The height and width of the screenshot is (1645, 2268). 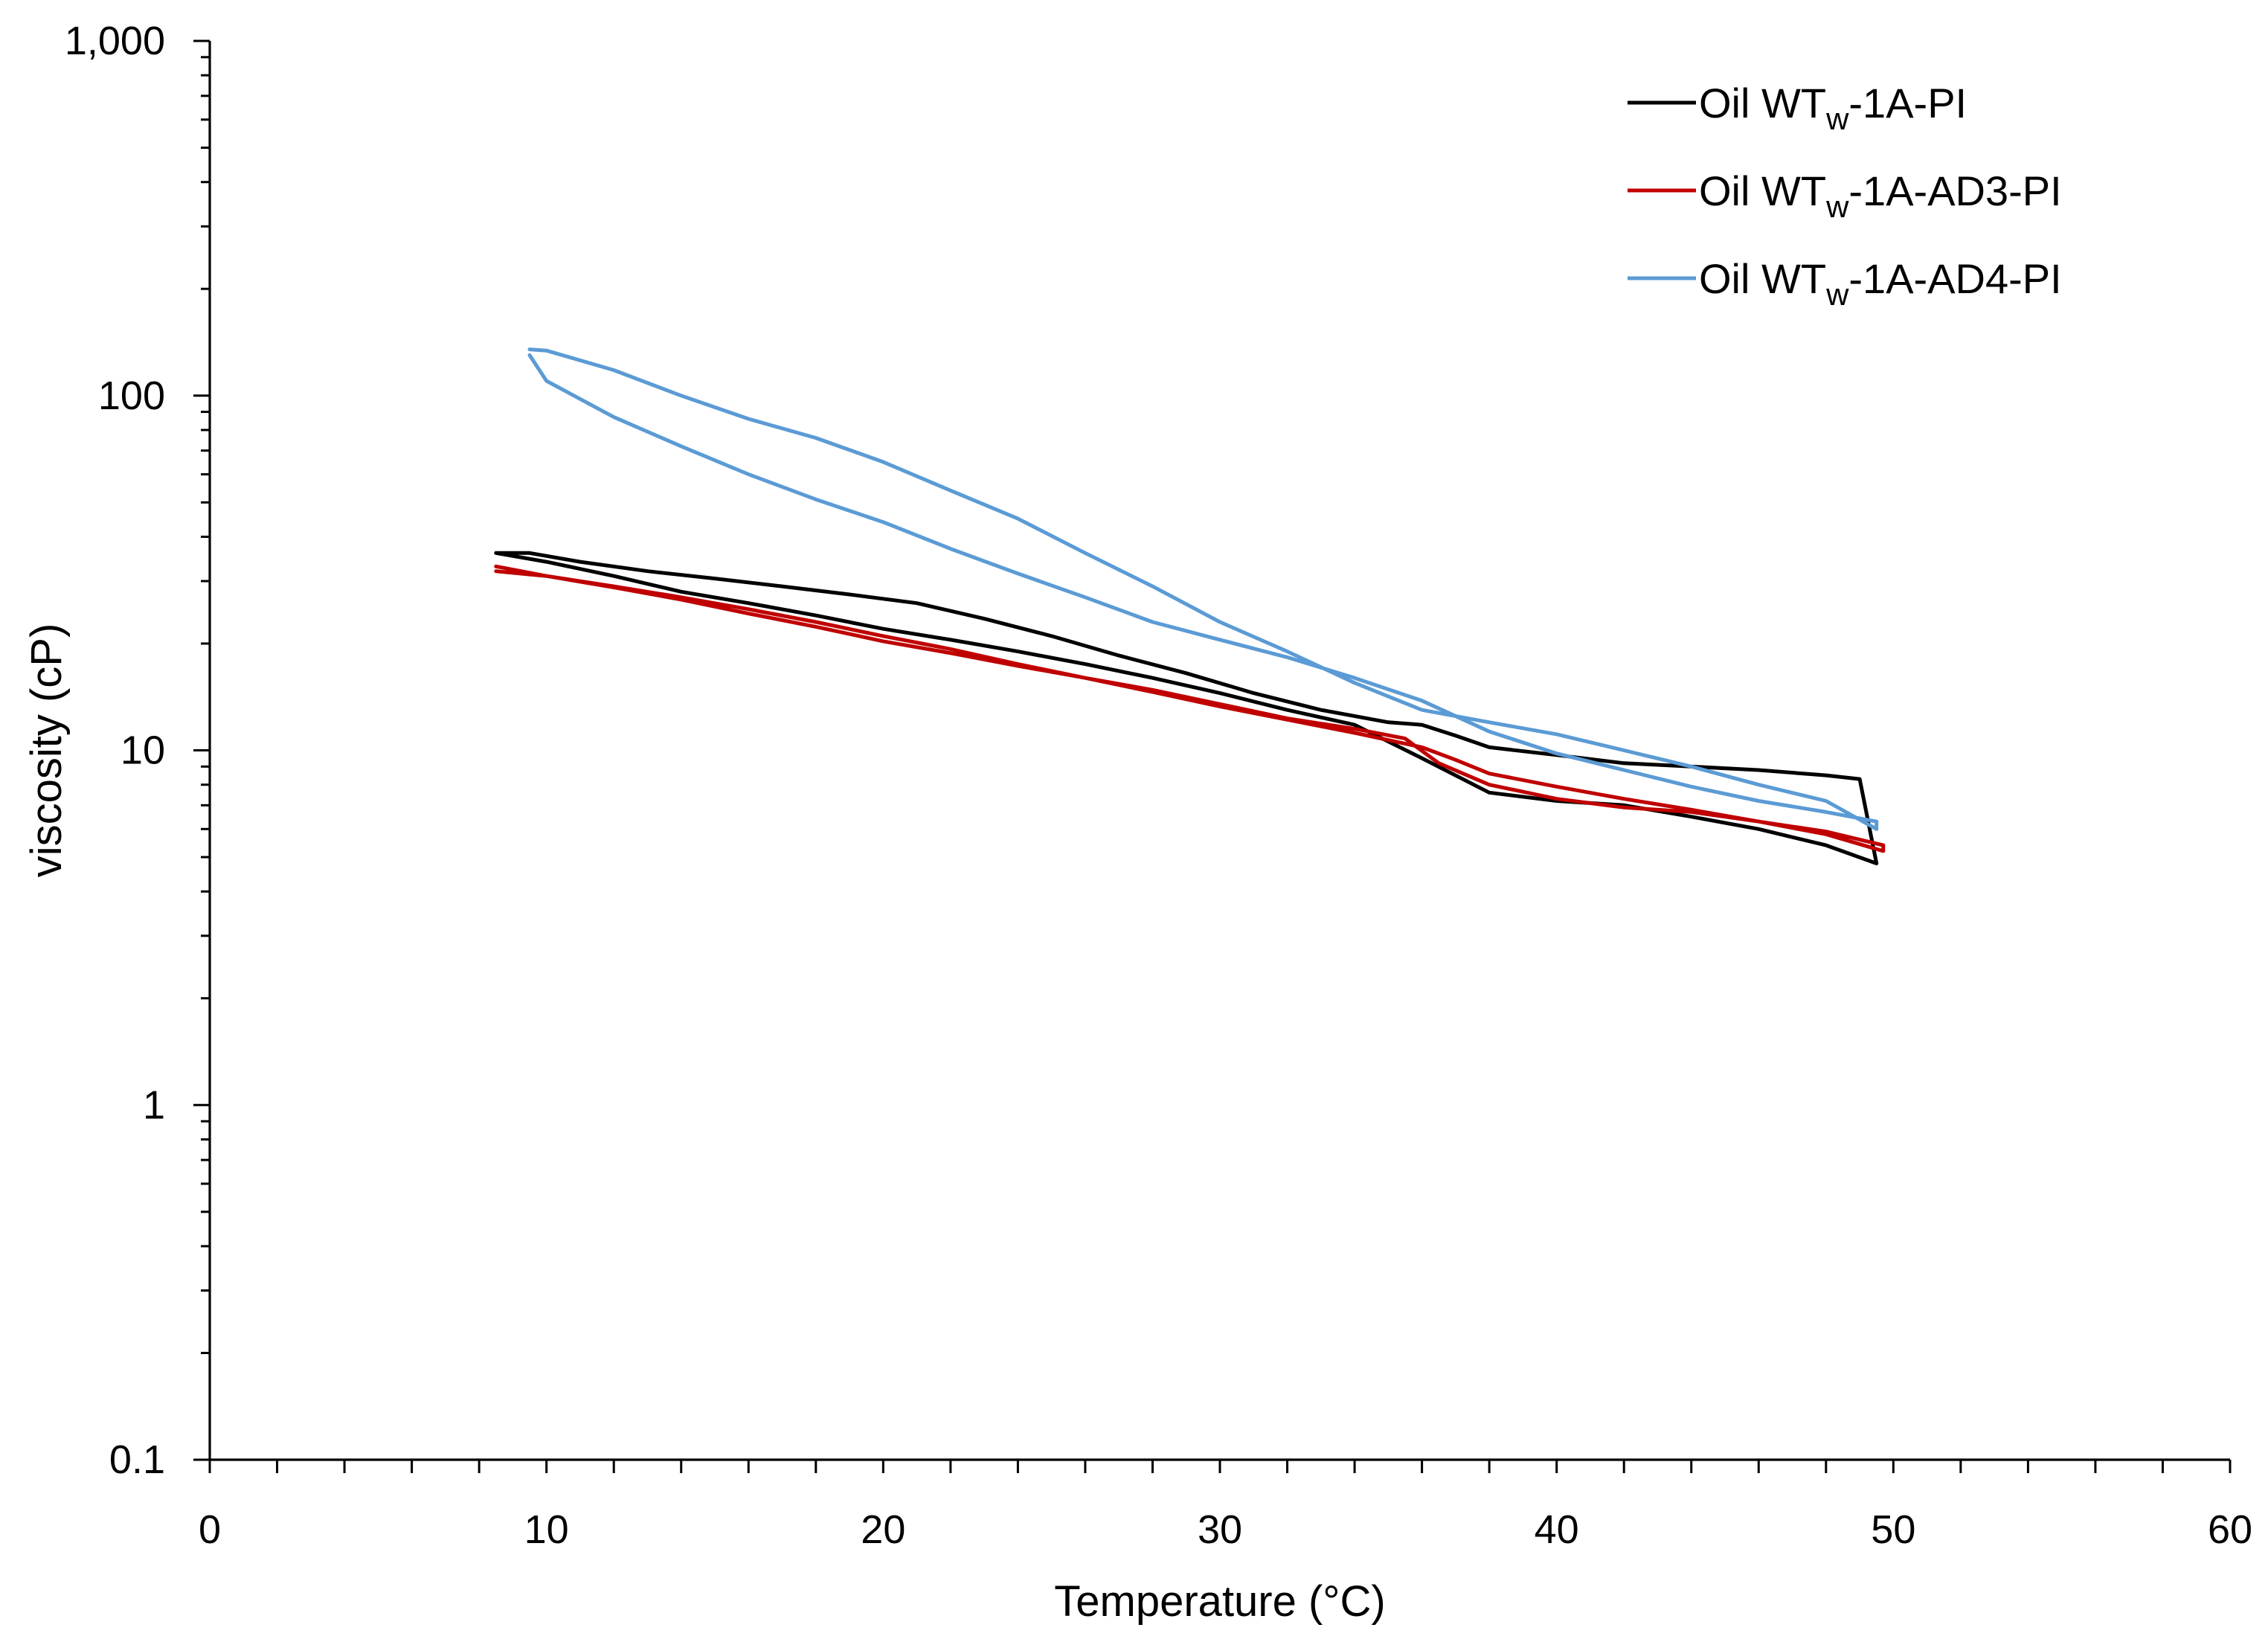 I want to click on x-axis-tick-labels: 0 10 20 30 40 50 60, so click(x=1225, y=1529).